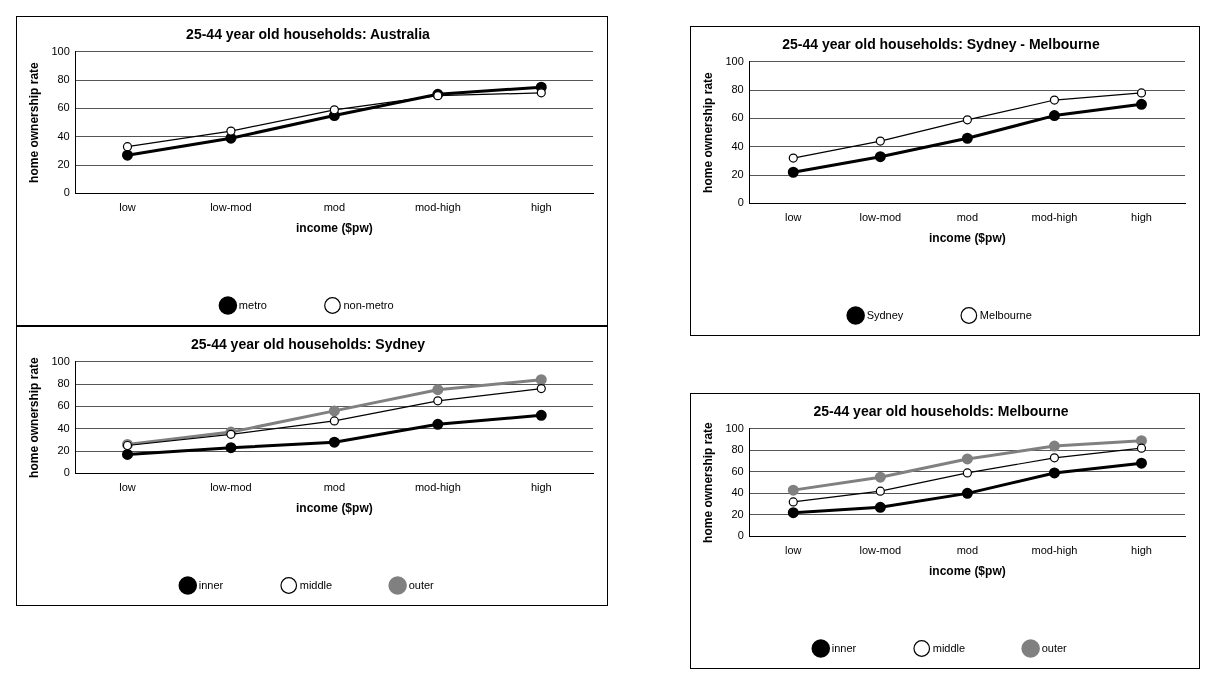 Image resolution: width=1210 pixels, height=679 pixels. What do you see at coordinates (941, 411) in the screenshot?
I see `chart-title: 25-44 year old households: Melbourne` at bounding box center [941, 411].